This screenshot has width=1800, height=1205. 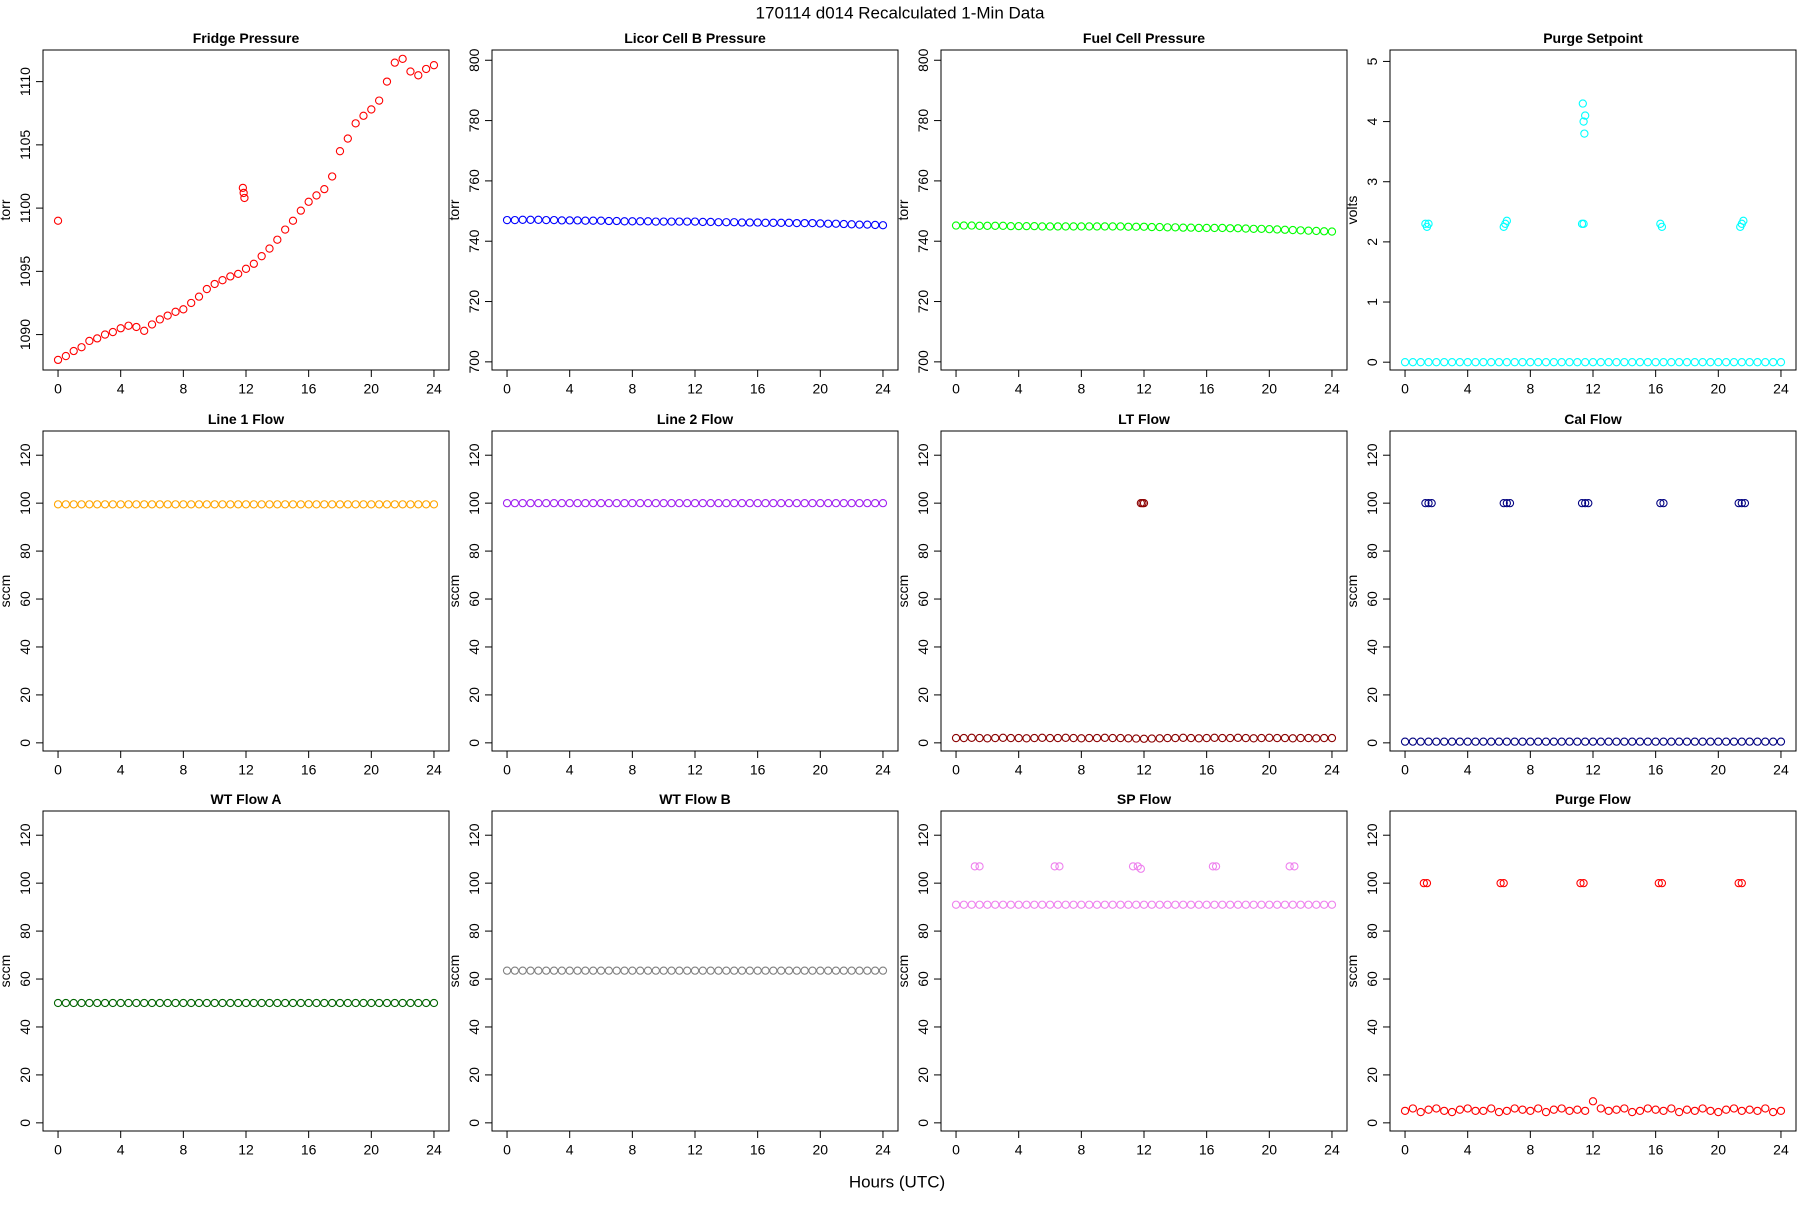 What do you see at coordinates (923, 455) in the screenshot?
I see `y-tick-label: 120` at bounding box center [923, 455].